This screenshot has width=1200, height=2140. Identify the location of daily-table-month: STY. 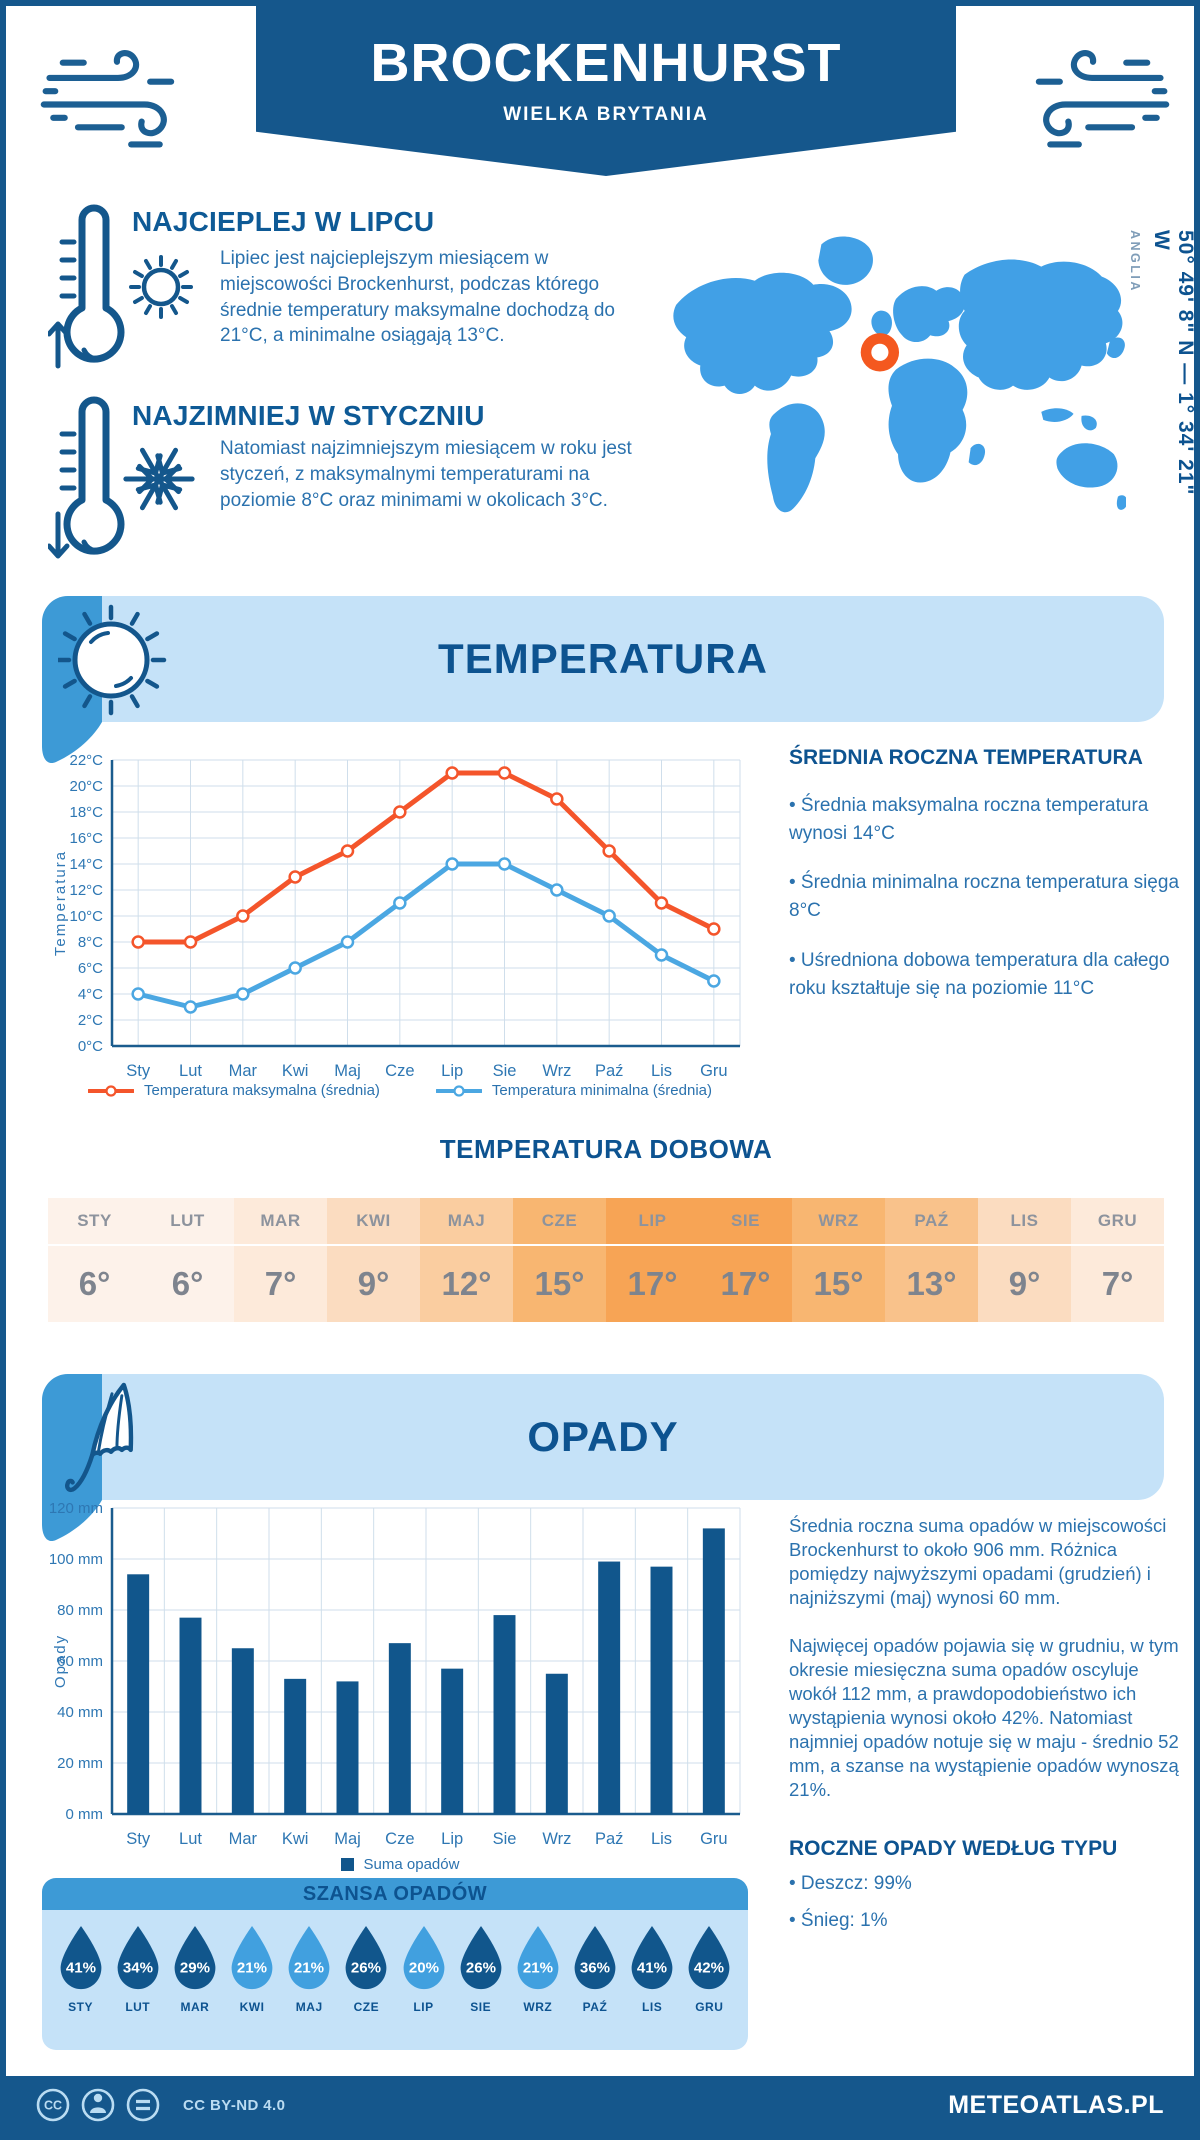
(94, 1221).